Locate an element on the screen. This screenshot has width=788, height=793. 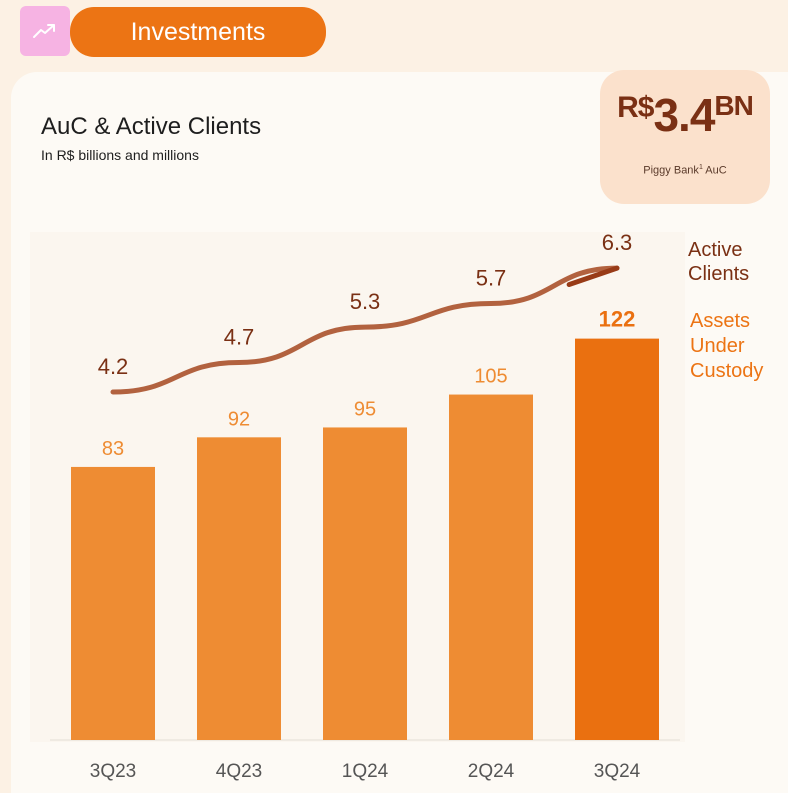
x-tick-label-3Q24: 3Q24 is located at coordinates (617, 771).